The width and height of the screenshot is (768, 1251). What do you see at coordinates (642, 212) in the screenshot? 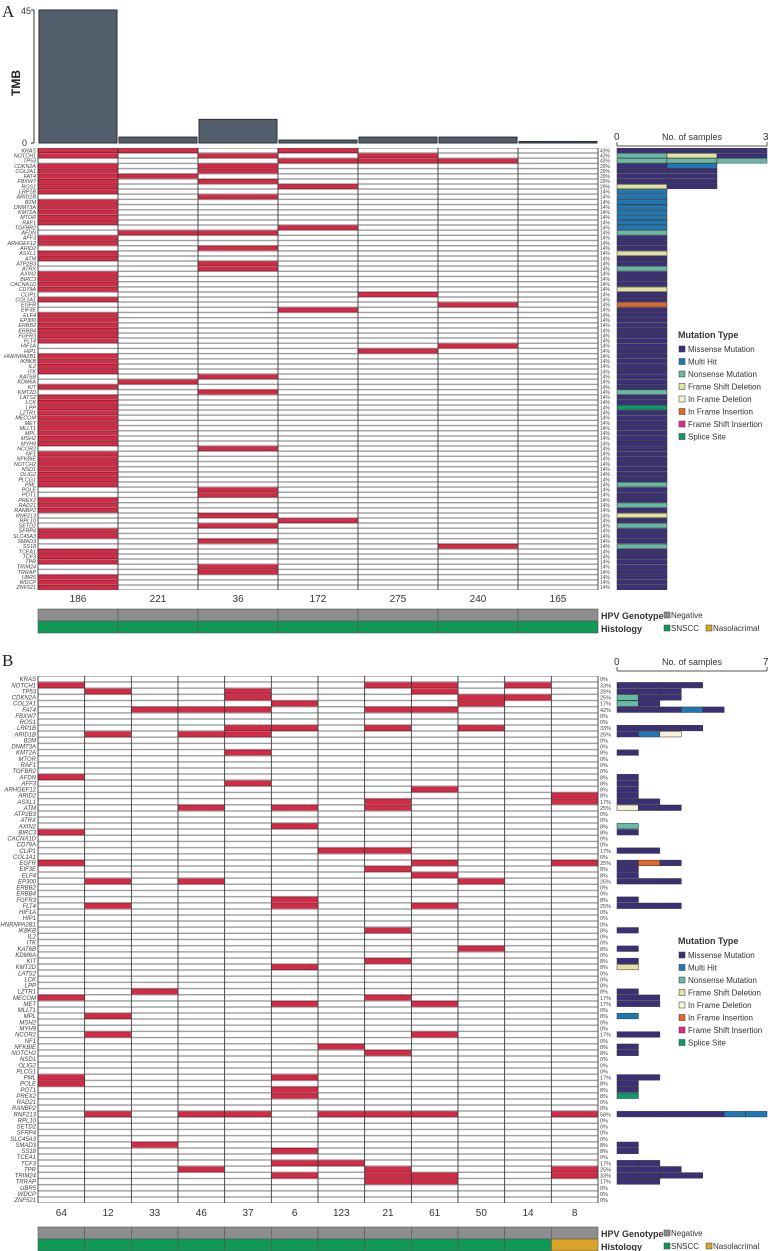
I see `count-bar-segment-KMT2A` at bounding box center [642, 212].